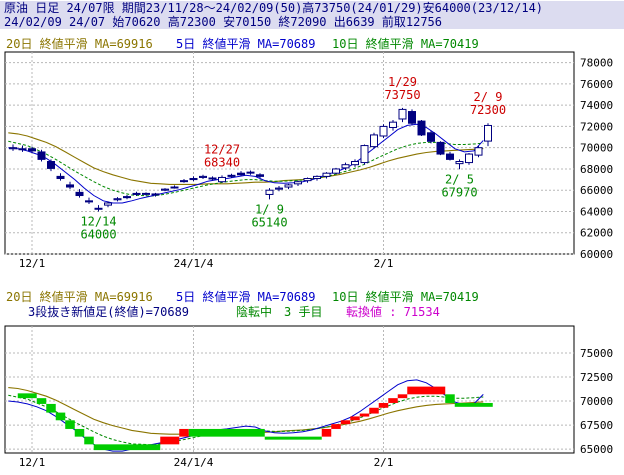 The width and height of the screenshot is (624, 475). What do you see at coordinates (194, 263) in the screenshot?
I see `upper-x-tick-label: 24/1/4` at bounding box center [194, 263].